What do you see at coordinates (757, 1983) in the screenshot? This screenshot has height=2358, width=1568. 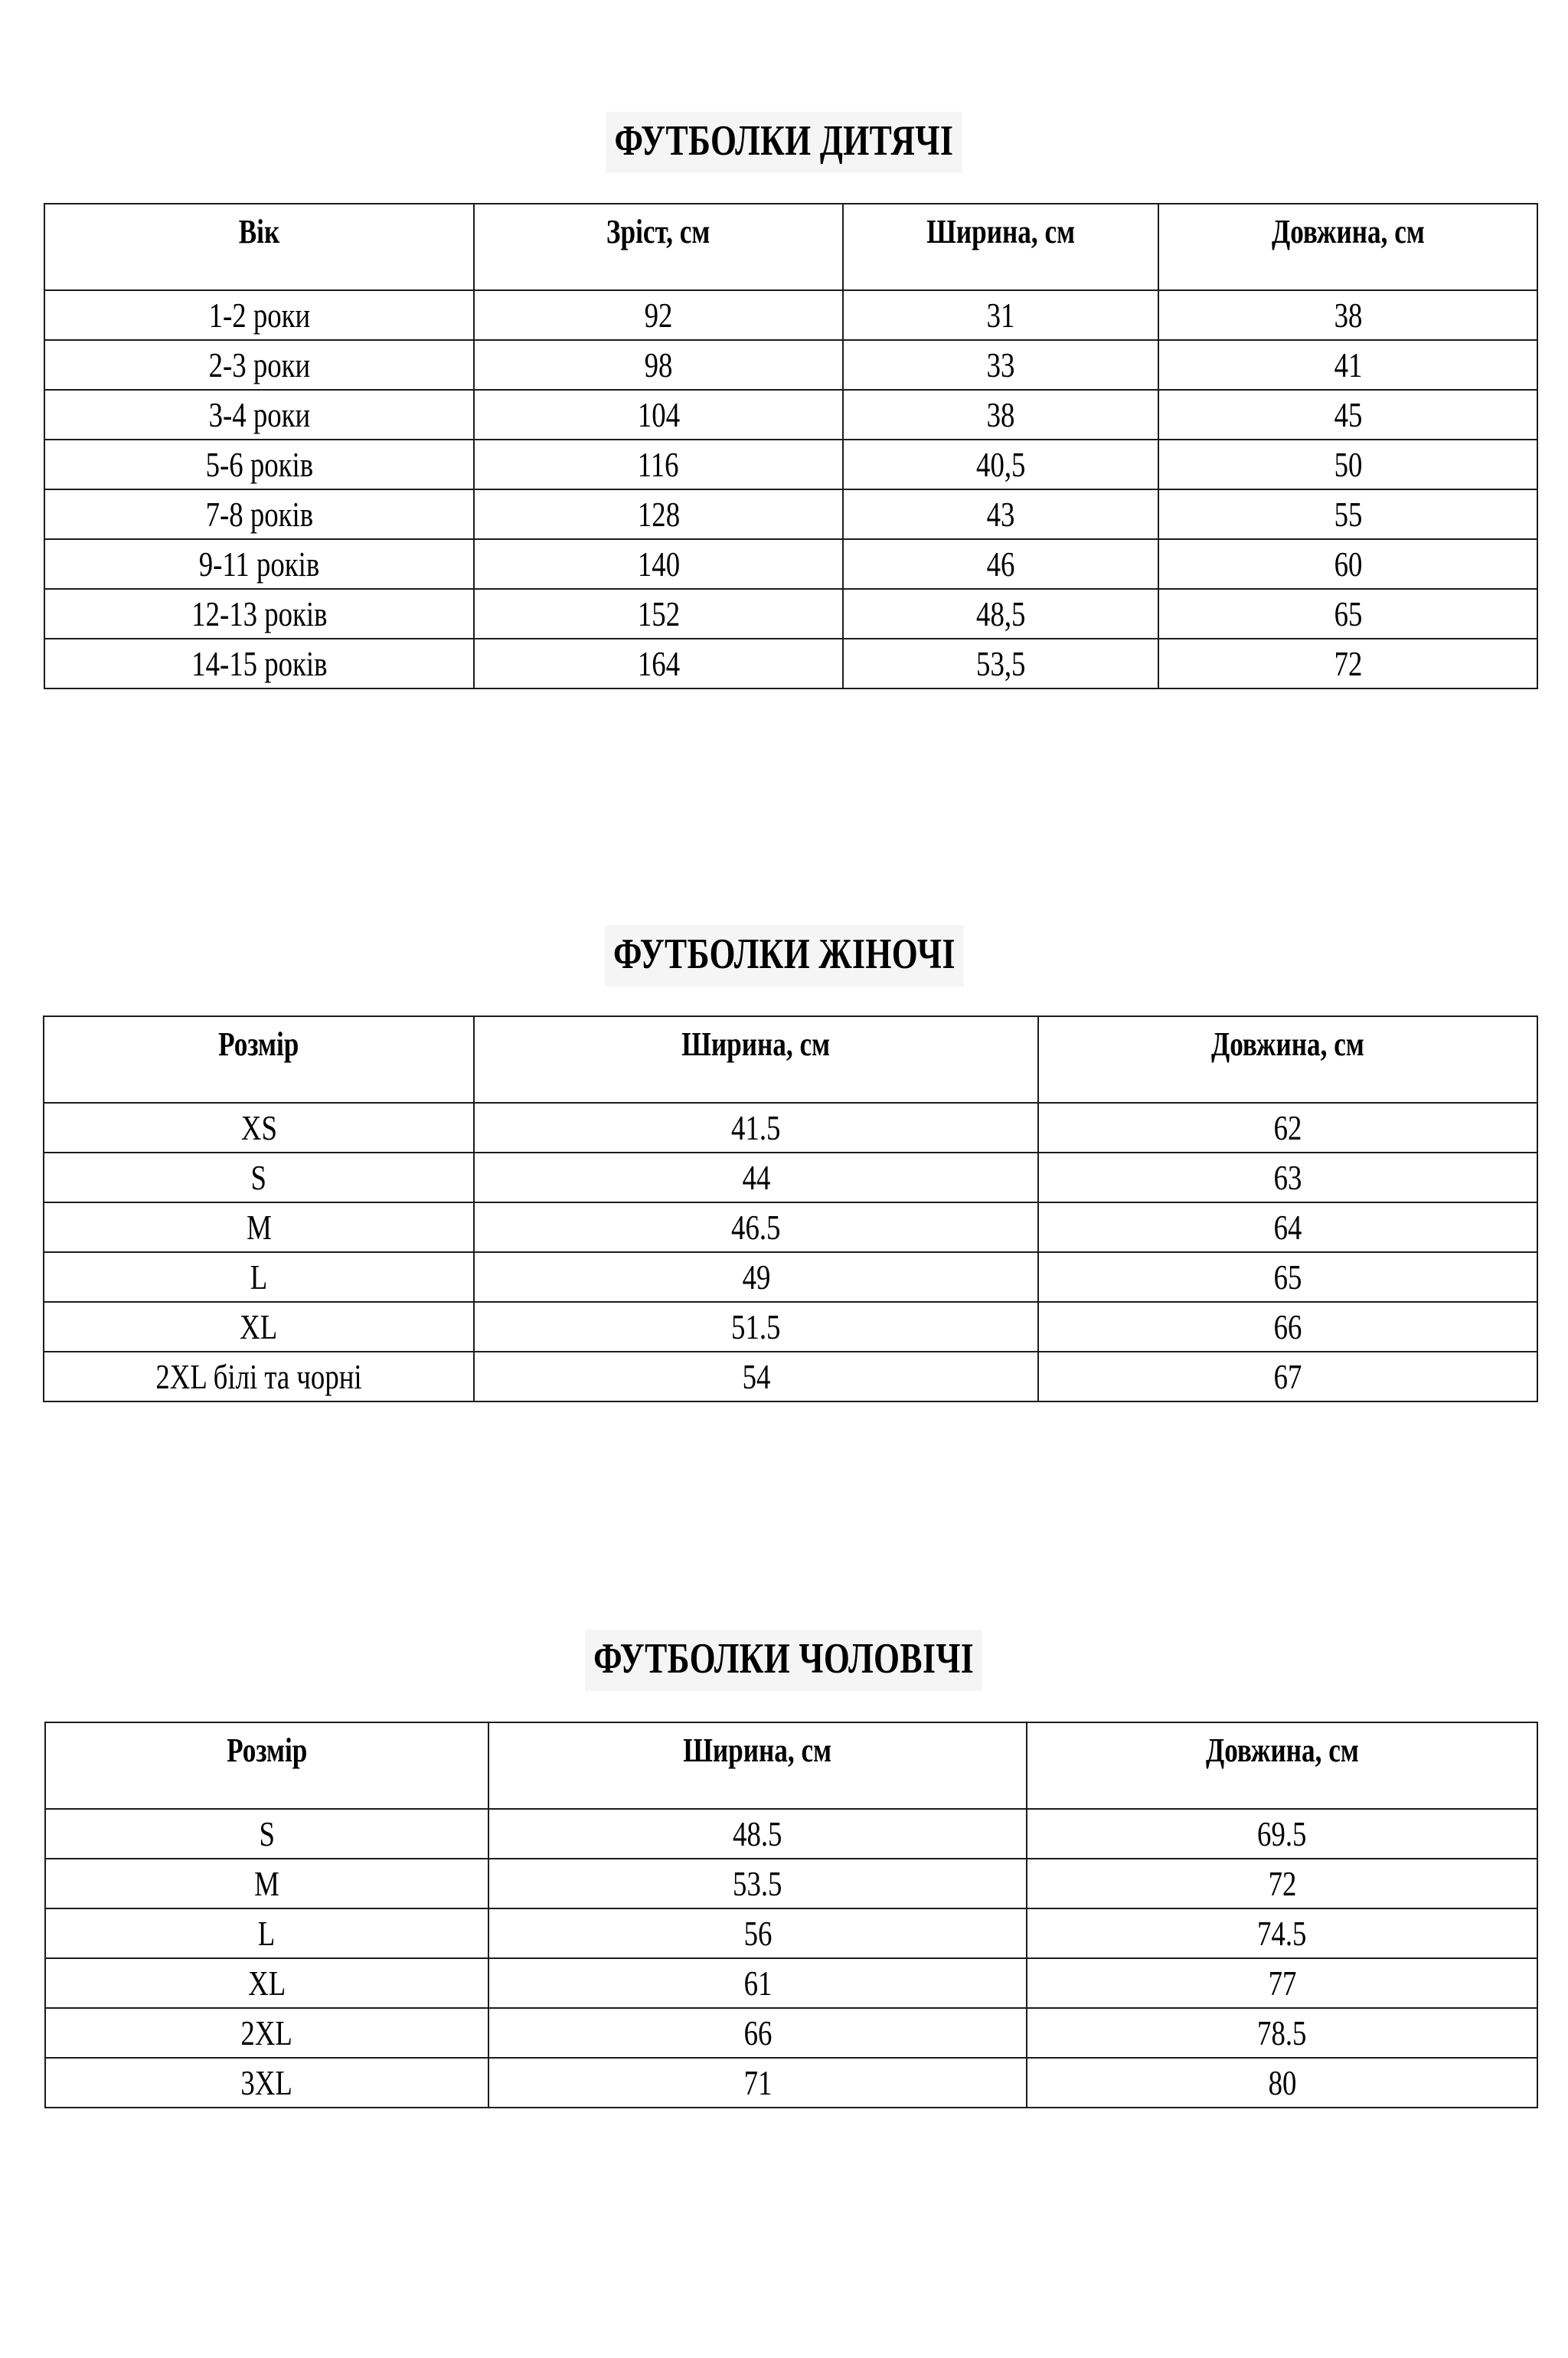 I see `cell-width: 61` at bounding box center [757, 1983].